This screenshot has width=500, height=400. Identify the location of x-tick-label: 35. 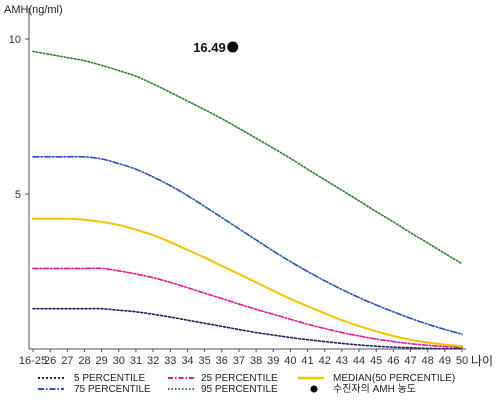
(204, 361).